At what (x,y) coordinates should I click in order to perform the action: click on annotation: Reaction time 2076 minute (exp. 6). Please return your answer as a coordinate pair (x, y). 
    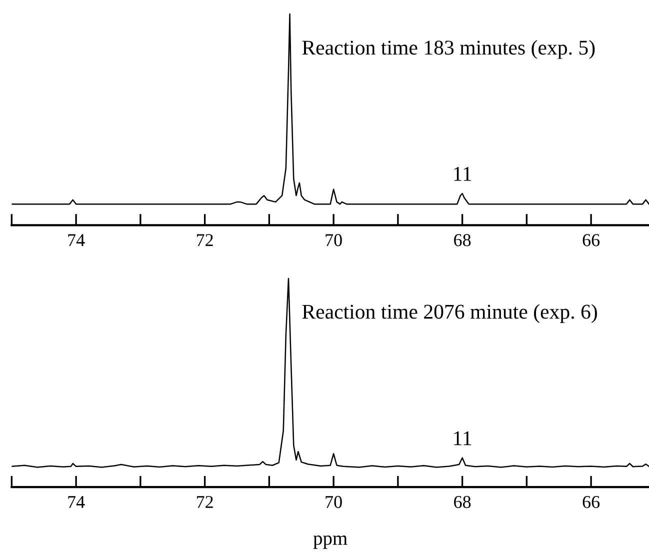
    Looking at the image, I should click on (449, 314).